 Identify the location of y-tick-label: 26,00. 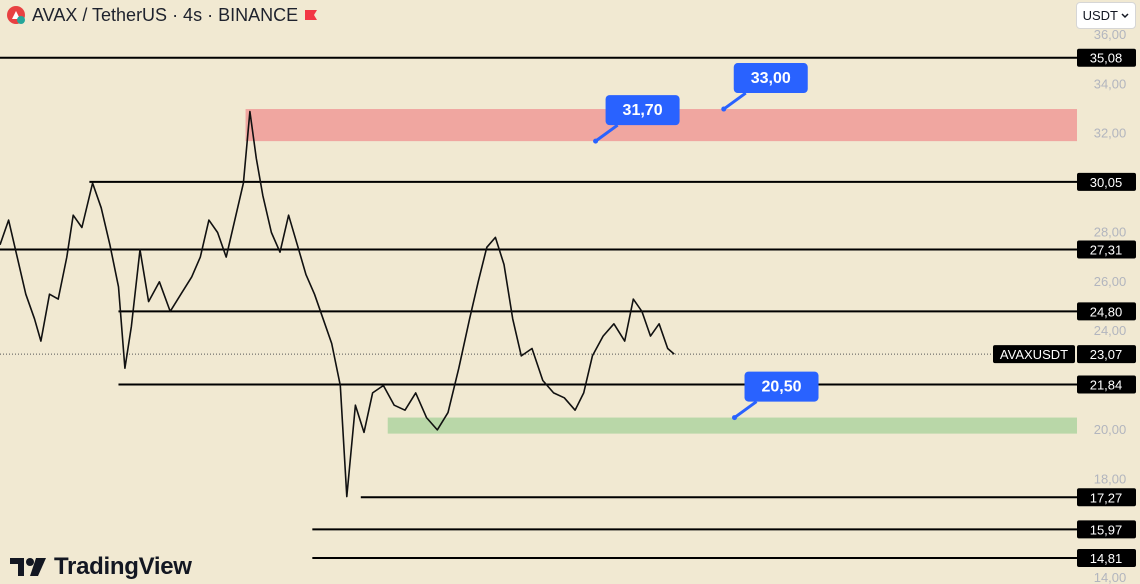
(1110, 281).